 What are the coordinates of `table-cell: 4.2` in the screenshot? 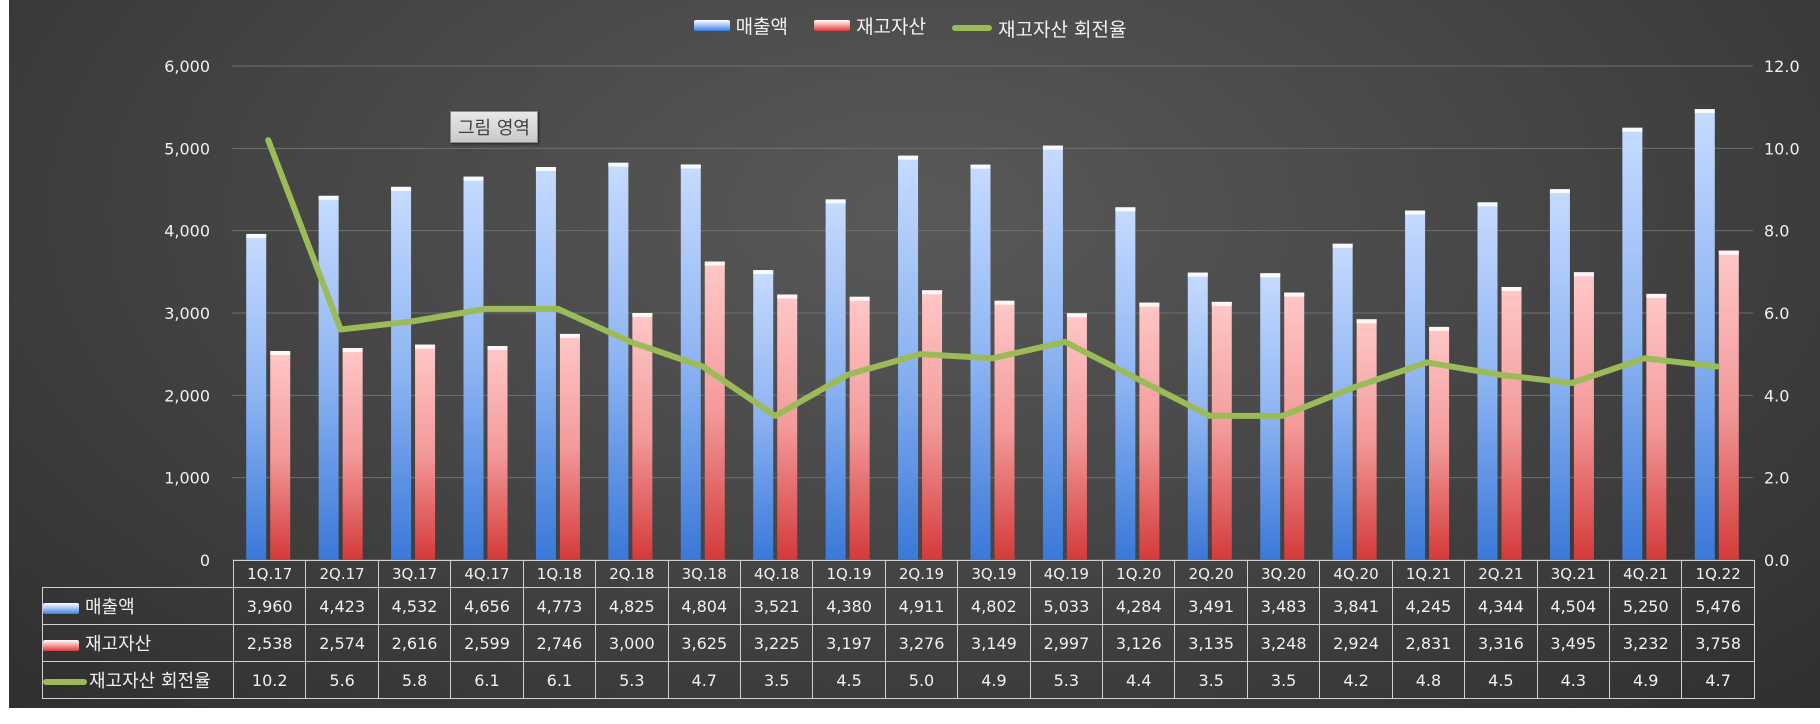 It's located at (1356, 680).